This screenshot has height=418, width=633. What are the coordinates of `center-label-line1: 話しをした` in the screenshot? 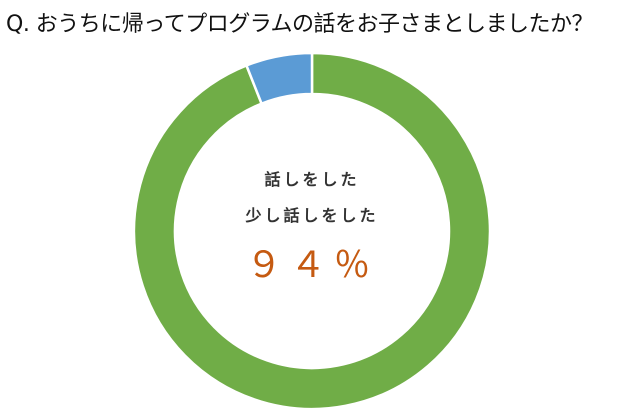 It's located at (312, 179).